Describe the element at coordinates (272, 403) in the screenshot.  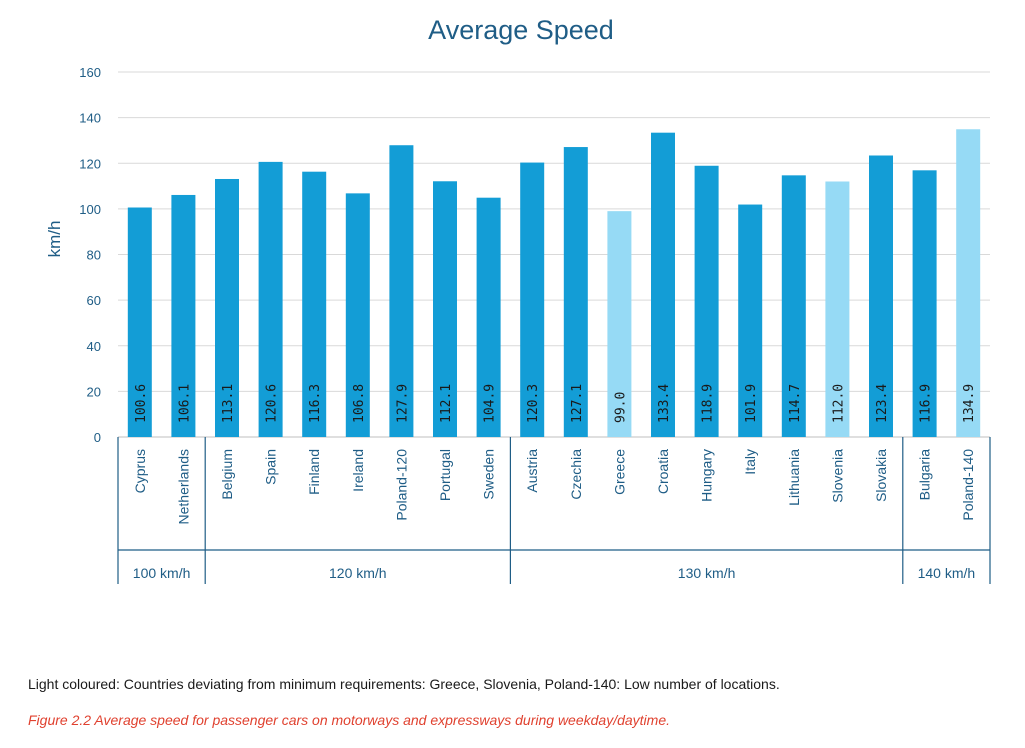
I see `bar-value-label: 120.6` at that location.